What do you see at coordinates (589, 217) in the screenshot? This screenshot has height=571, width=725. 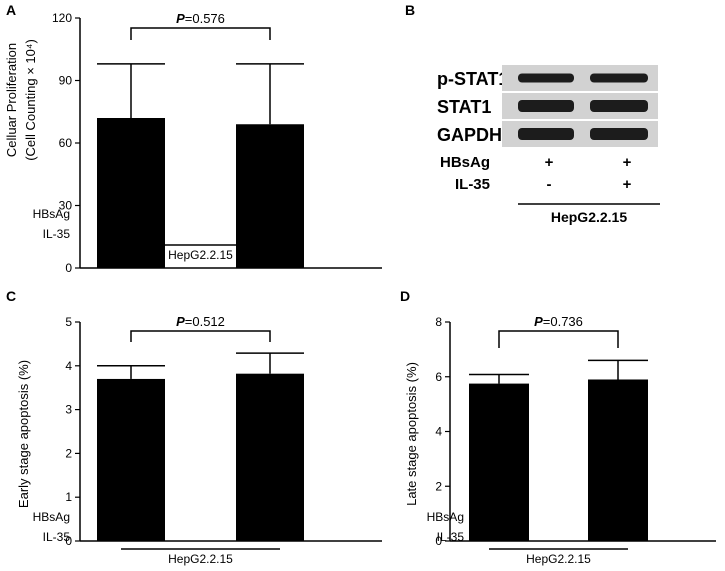 I see `blot-group-label: HepG2.2.15` at bounding box center [589, 217].